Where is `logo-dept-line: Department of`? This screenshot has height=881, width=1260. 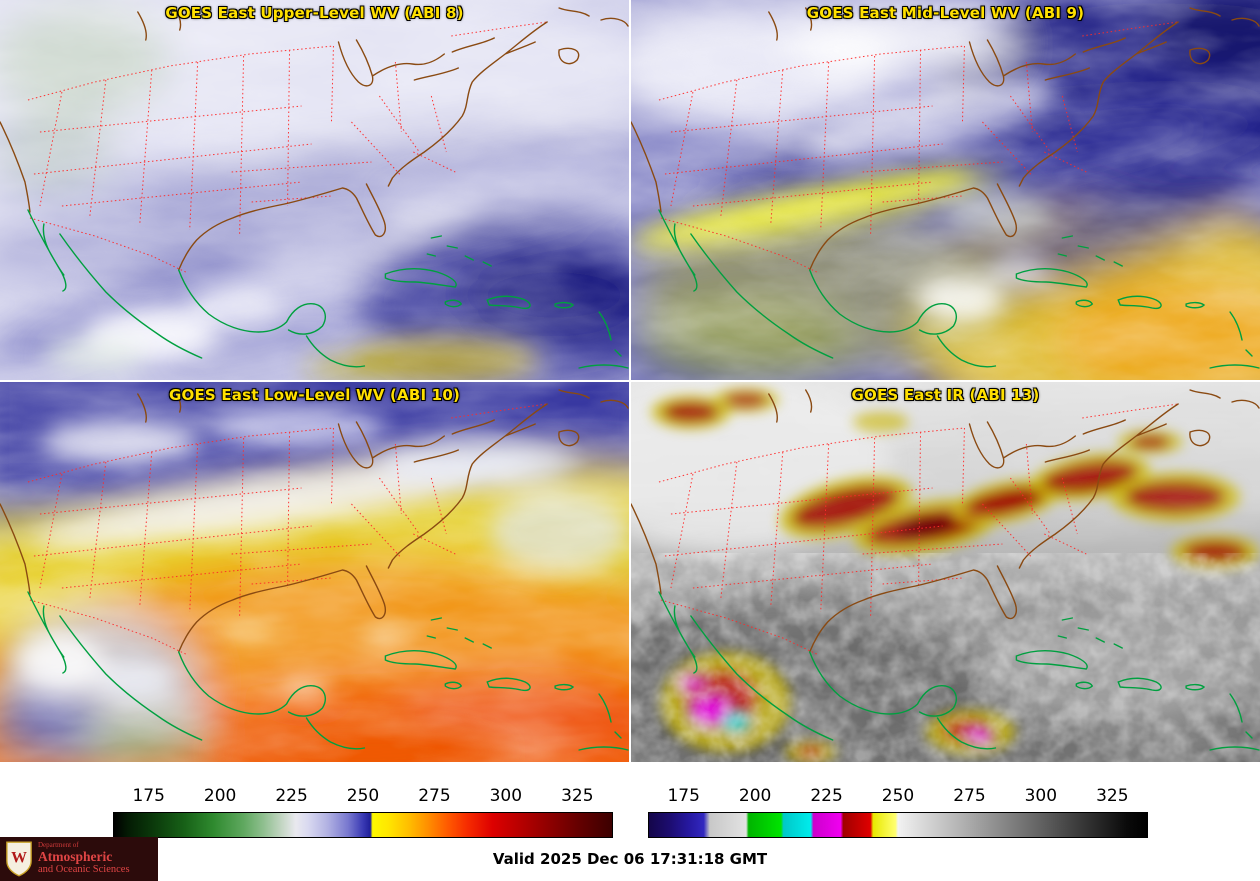 logo-dept-line: Department of is located at coordinates (58, 845).